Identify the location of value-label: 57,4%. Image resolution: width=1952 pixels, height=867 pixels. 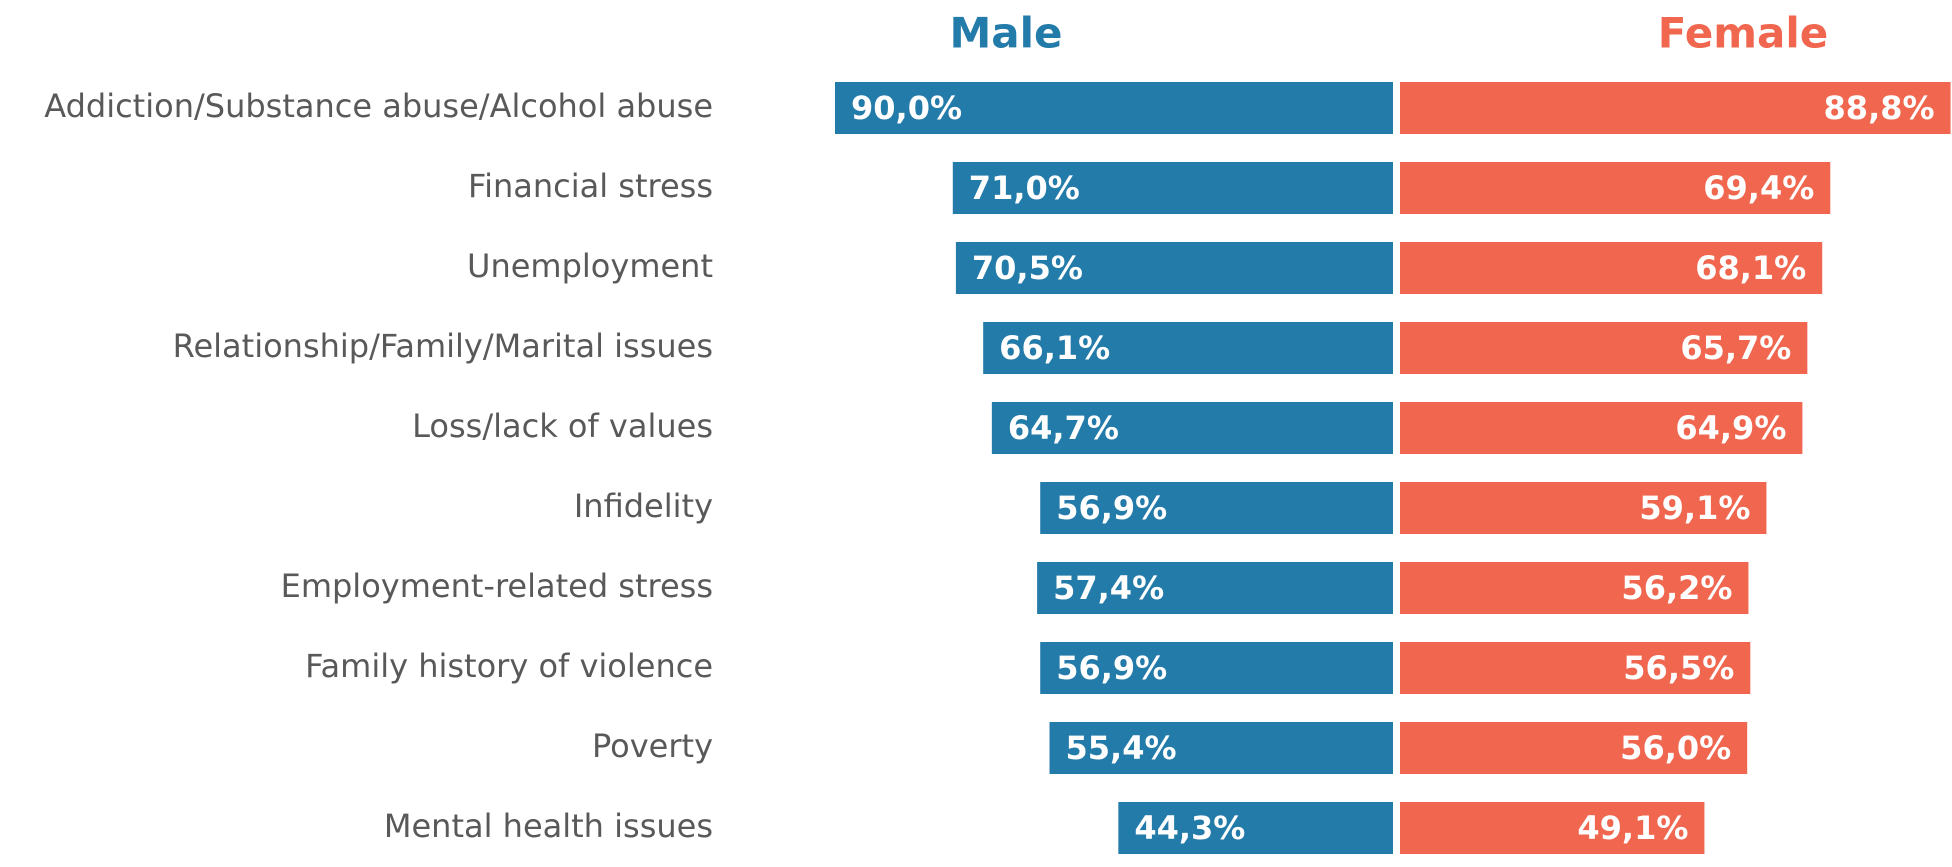
(1108, 588).